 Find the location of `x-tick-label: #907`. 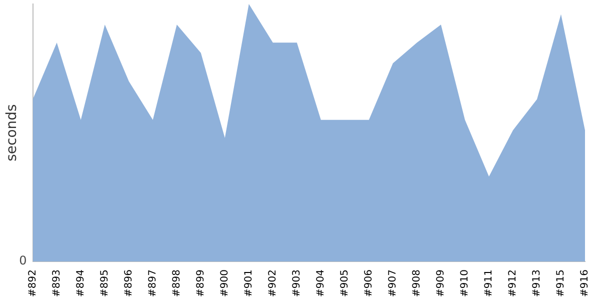

x-tick-label: #907 is located at coordinates (393, 284).